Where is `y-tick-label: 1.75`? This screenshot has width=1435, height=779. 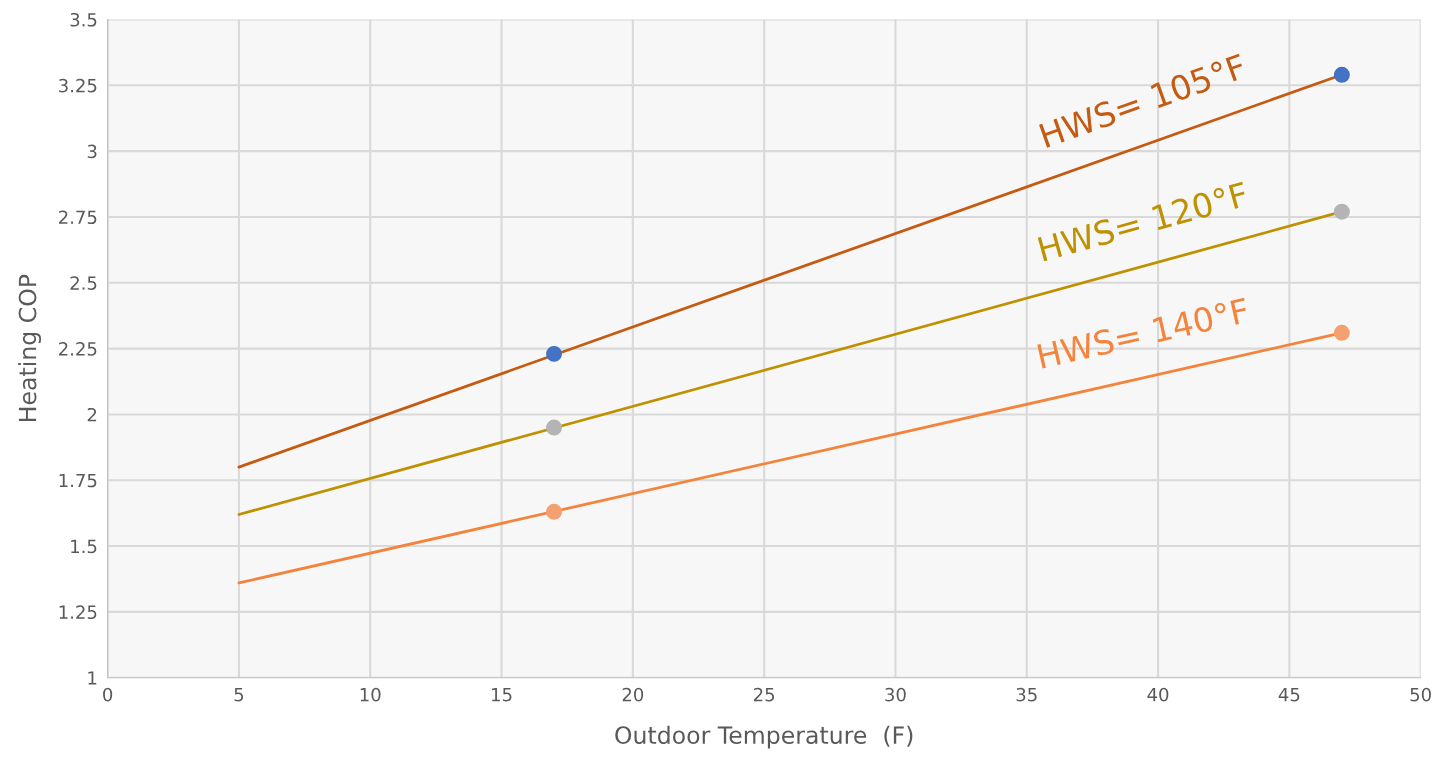 y-tick-label: 1.75 is located at coordinates (78, 480).